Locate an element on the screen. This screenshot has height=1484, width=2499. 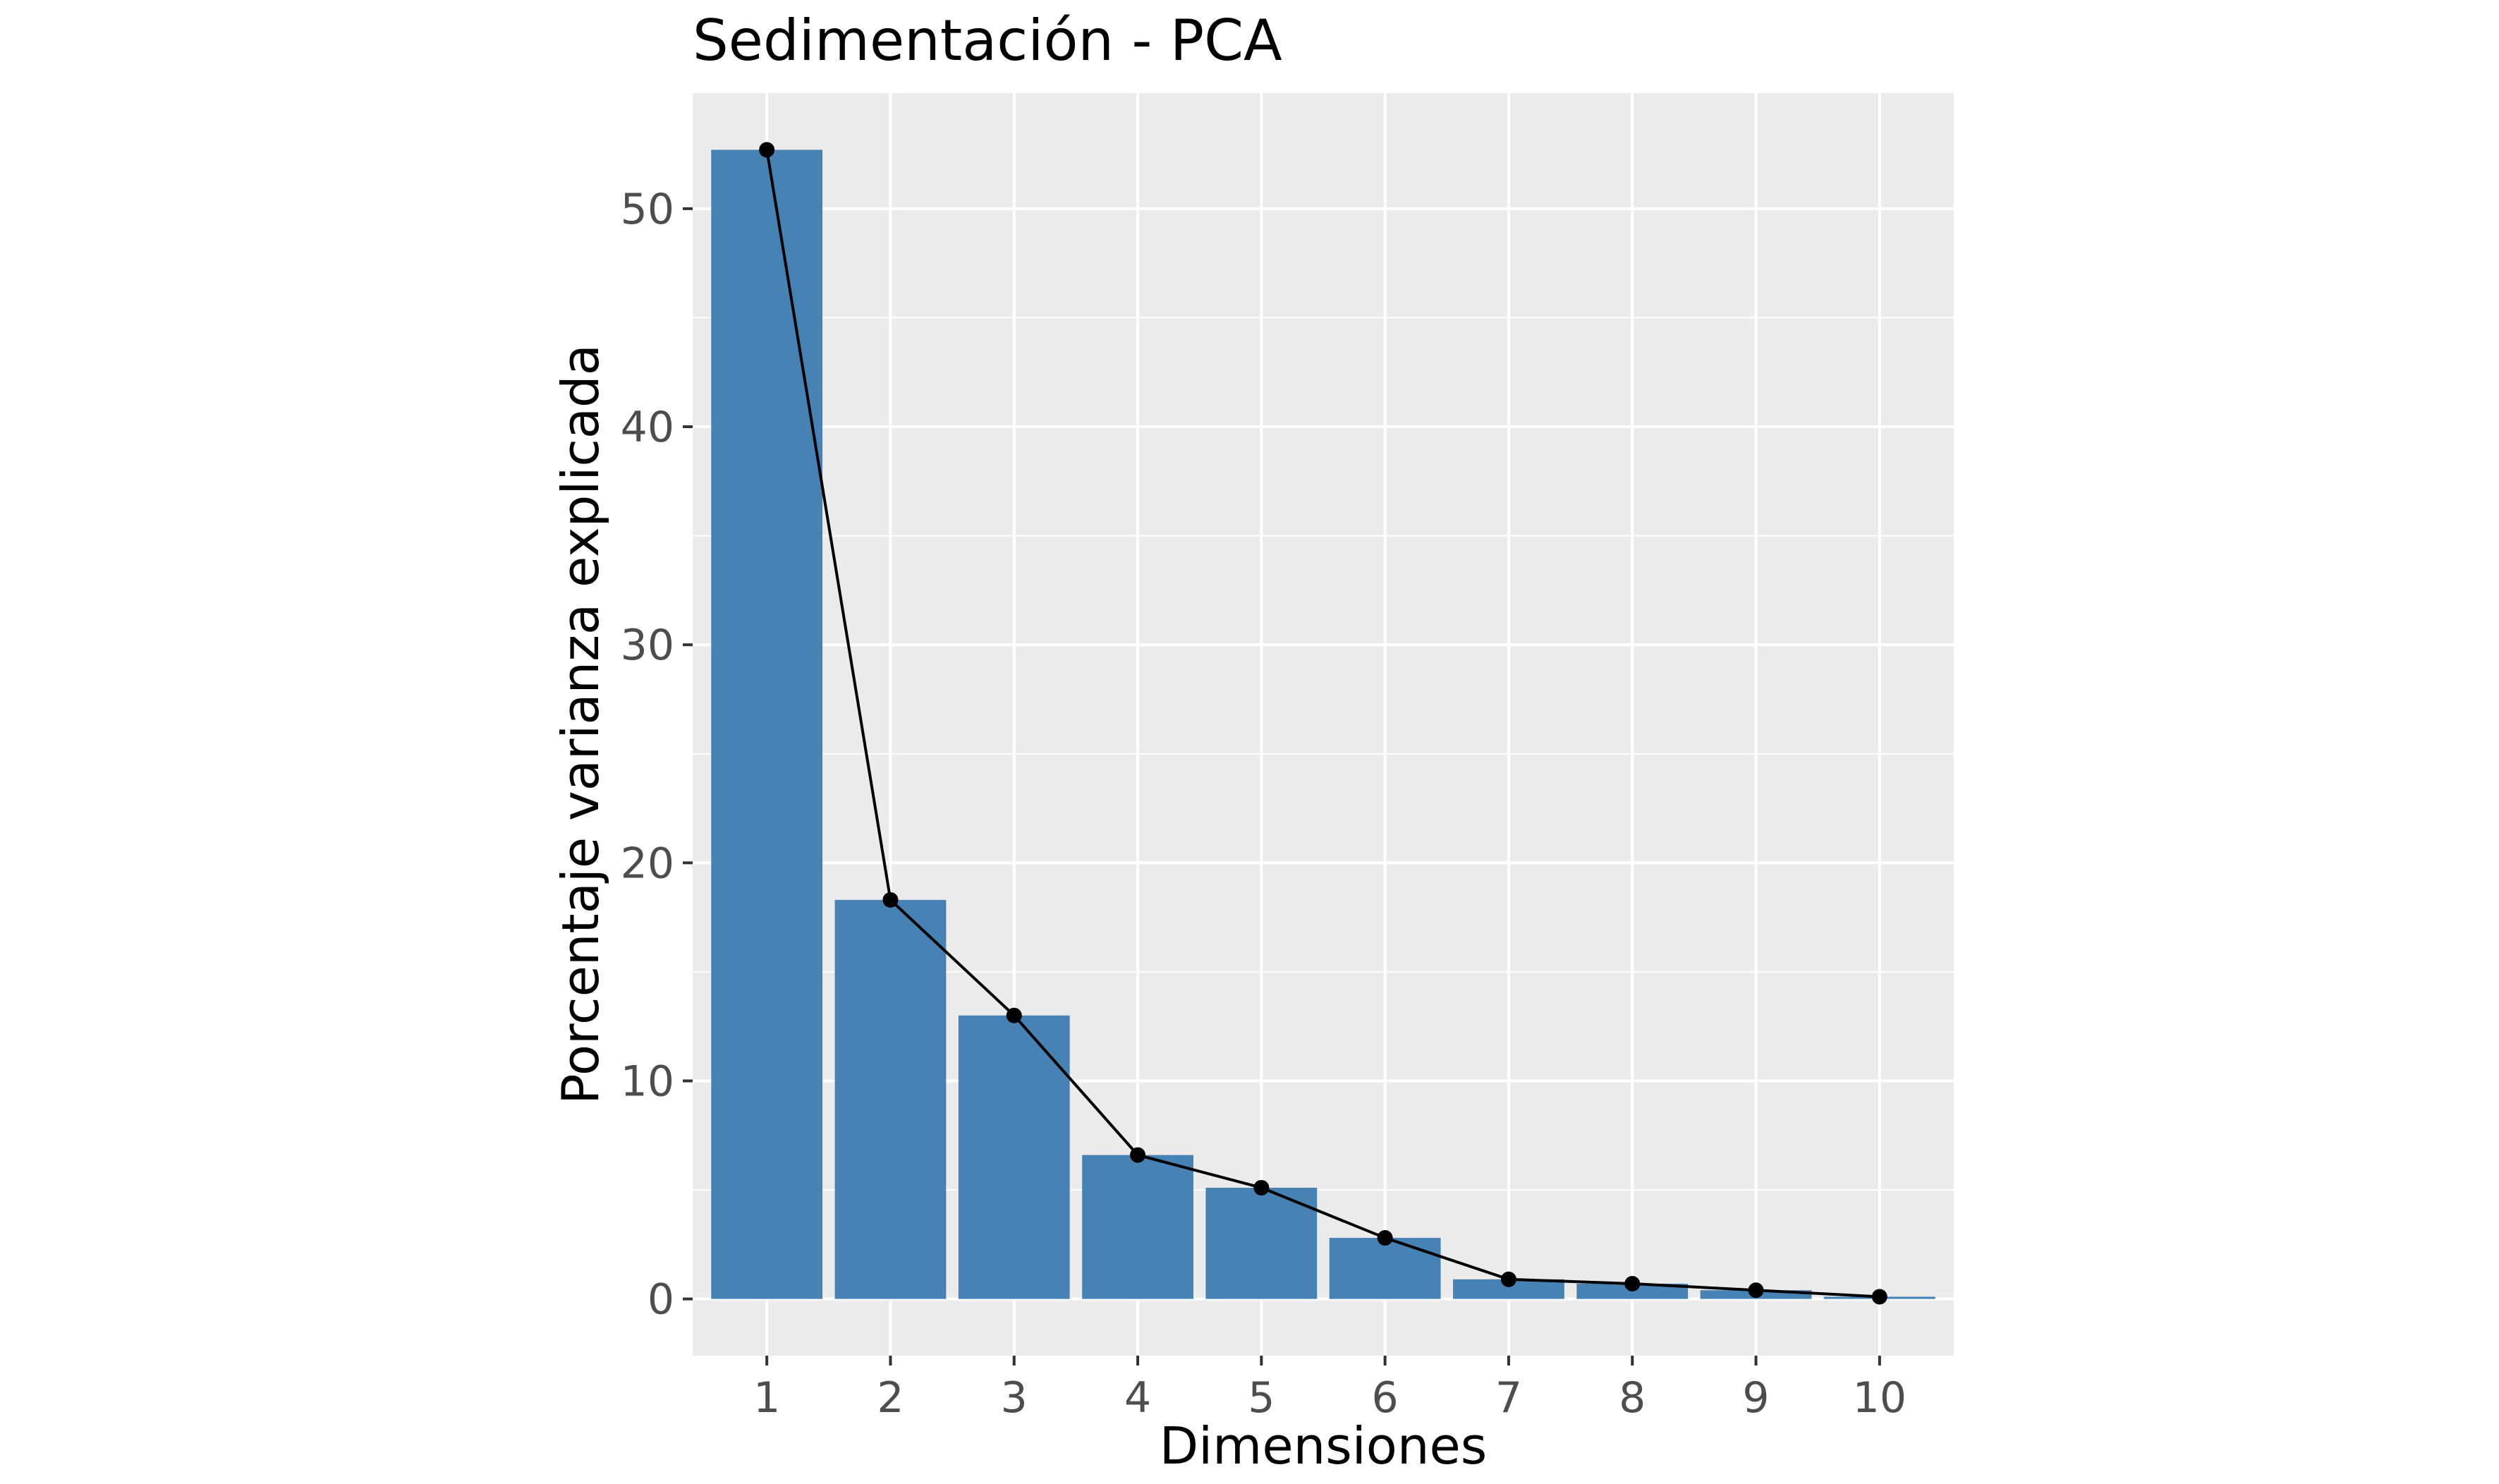
x-axis: 1 2 3 4 5 6 7 8 9 10 is located at coordinates (1330, 1389).